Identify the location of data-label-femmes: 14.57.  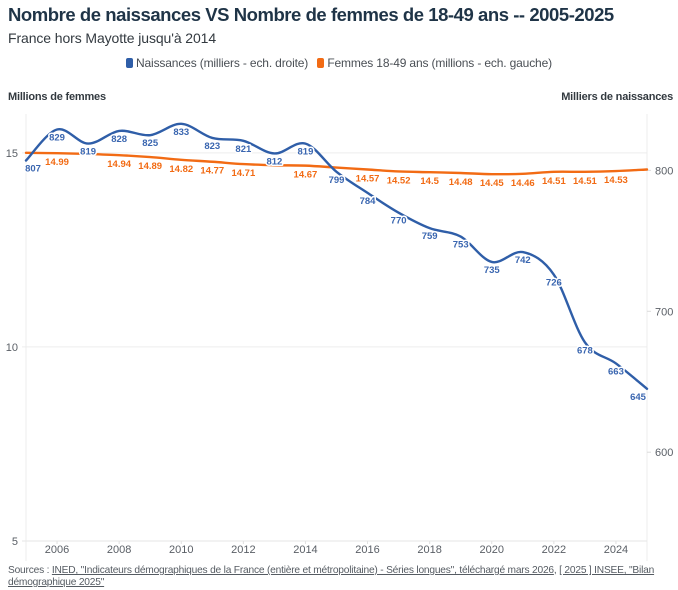
(368, 179).